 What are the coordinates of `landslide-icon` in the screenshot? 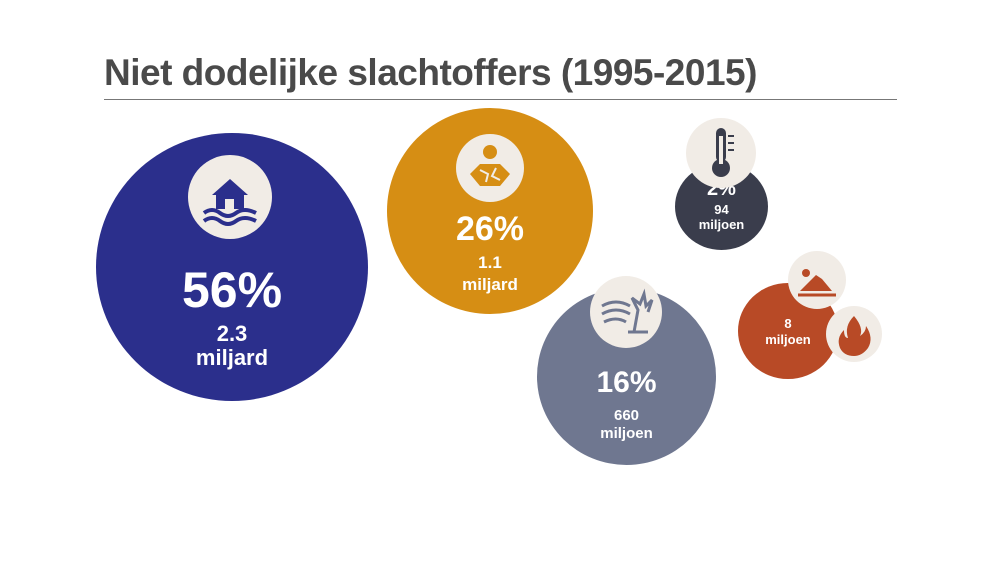 It's located at (817, 280).